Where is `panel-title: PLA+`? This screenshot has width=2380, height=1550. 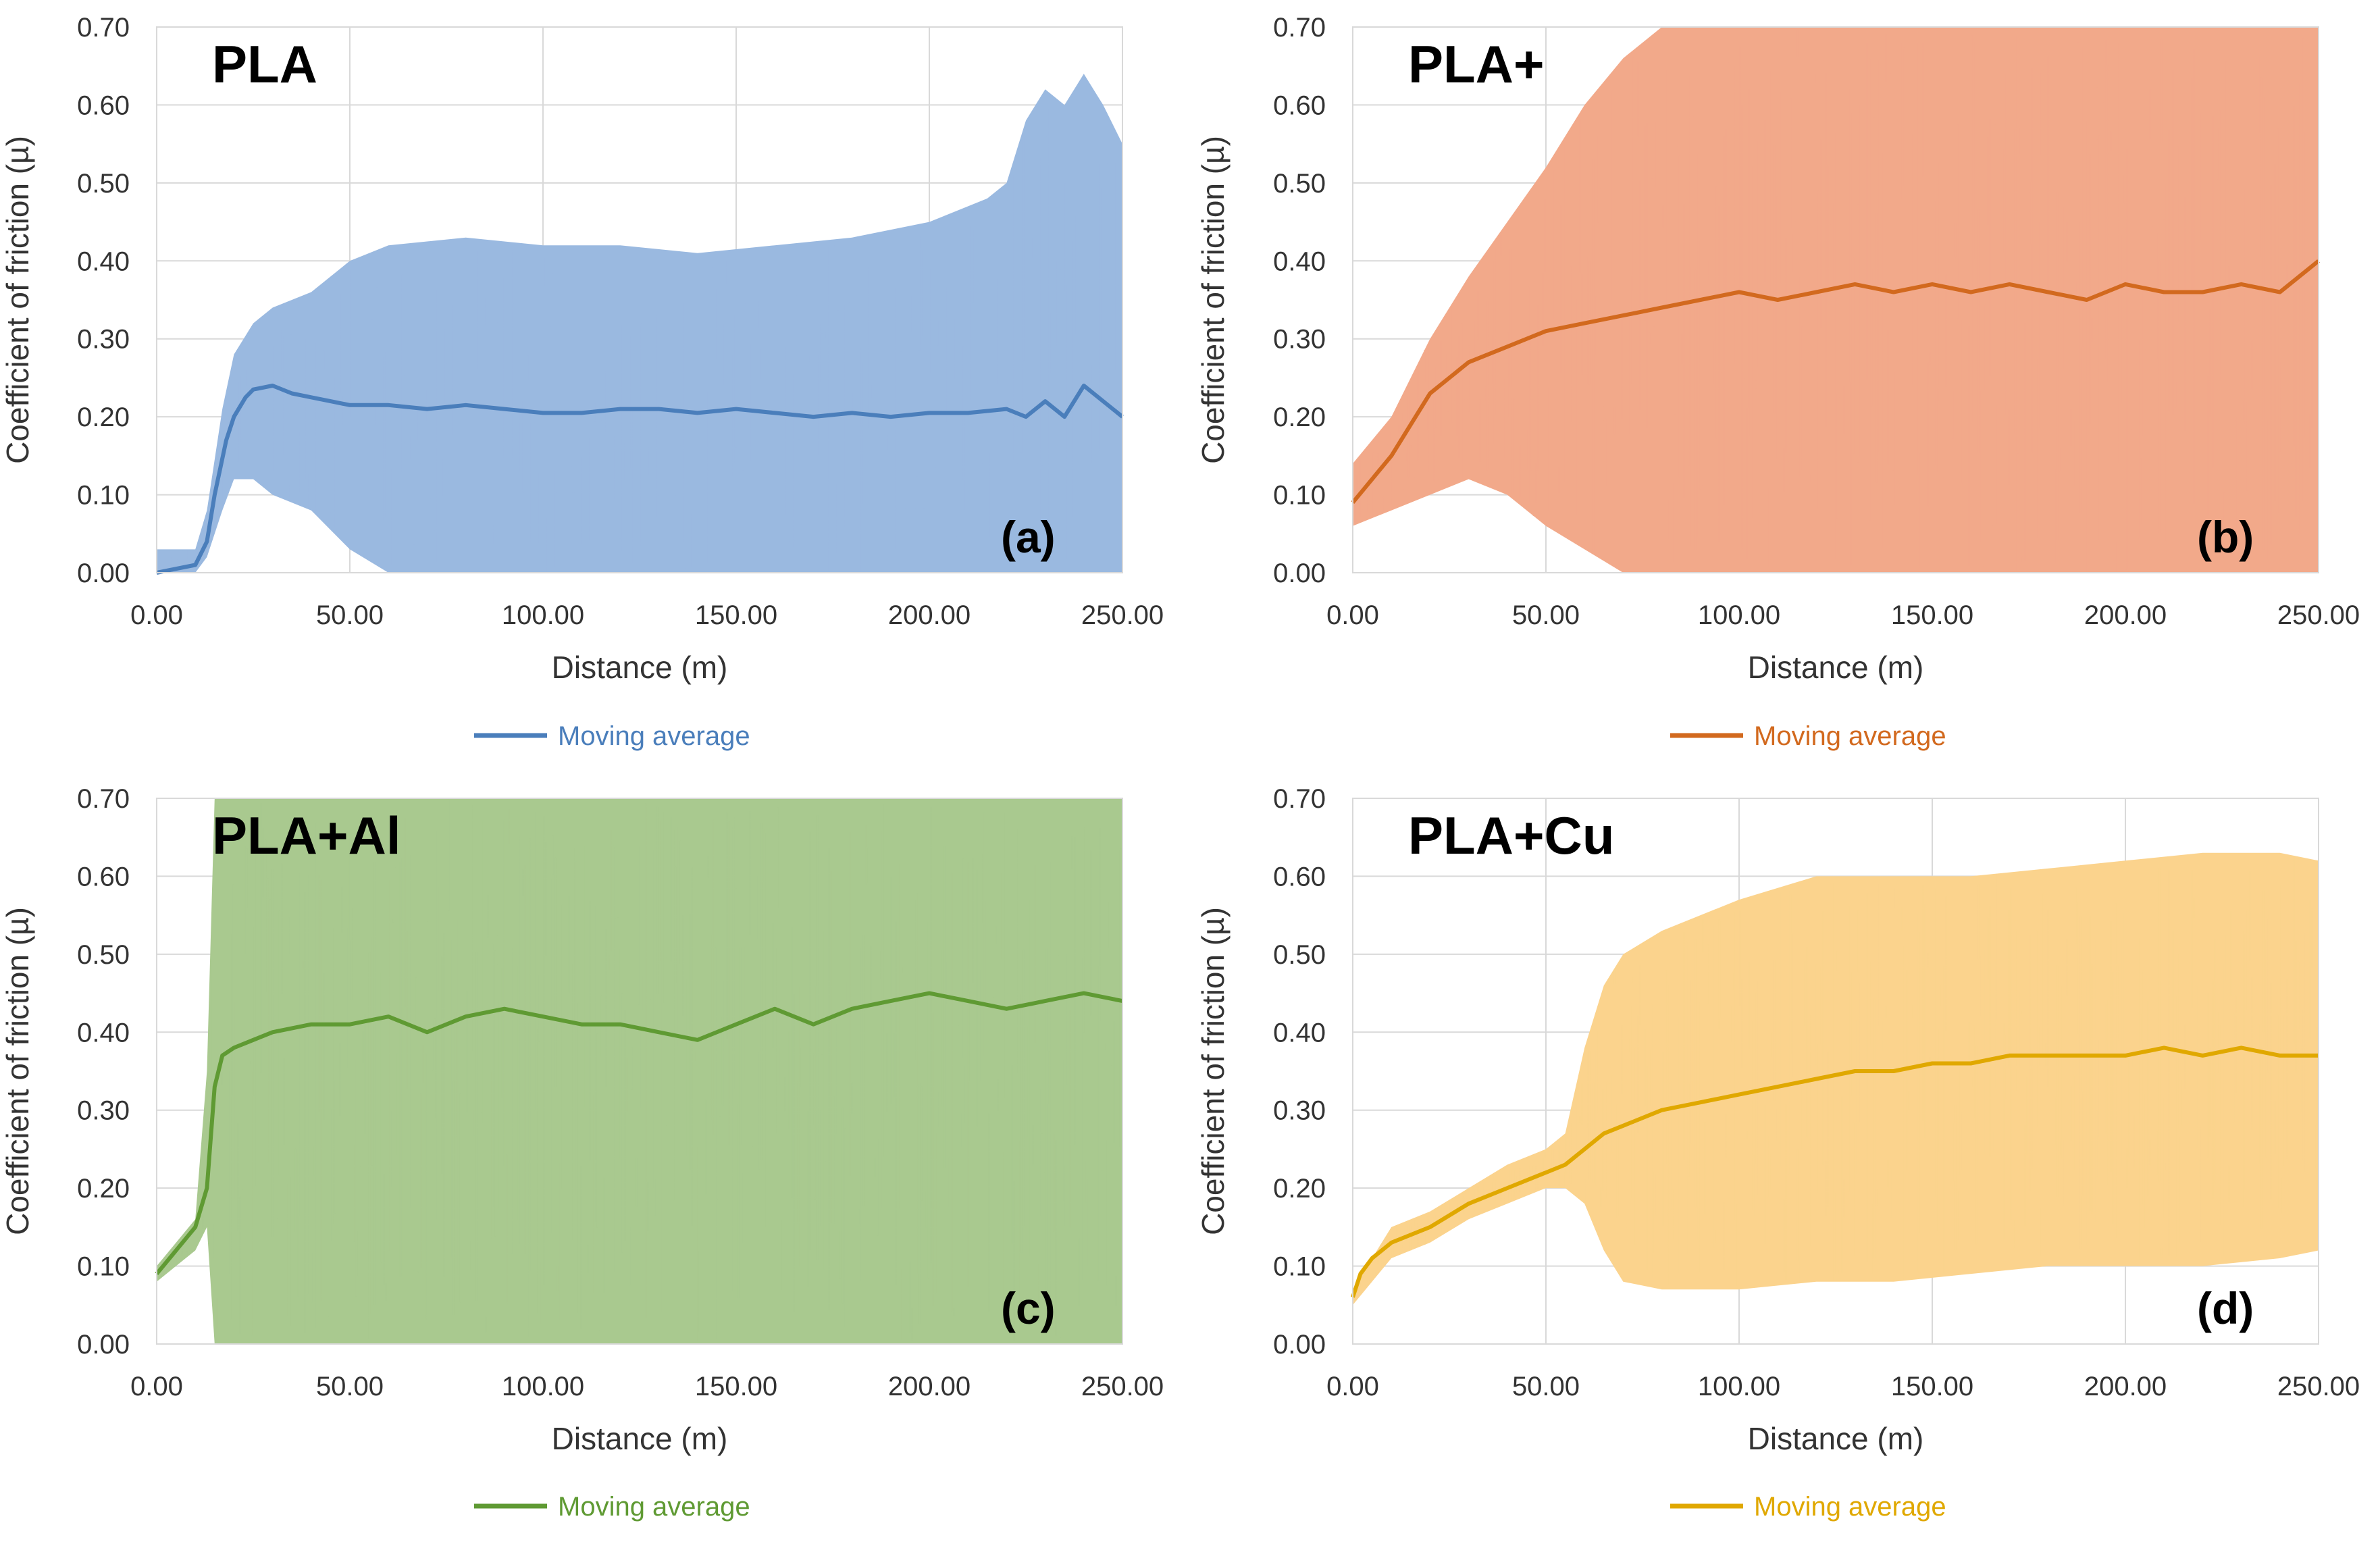
panel-title: PLA+ is located at coordinates (1476, 64).